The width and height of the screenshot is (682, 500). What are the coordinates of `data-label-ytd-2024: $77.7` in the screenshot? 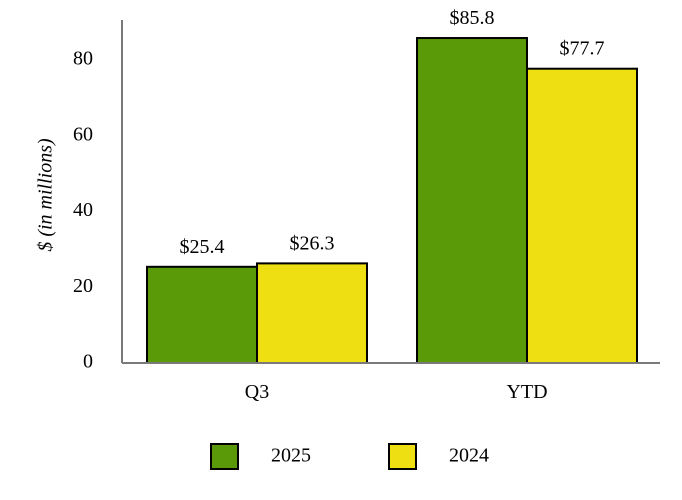 It's located at (582, 49).